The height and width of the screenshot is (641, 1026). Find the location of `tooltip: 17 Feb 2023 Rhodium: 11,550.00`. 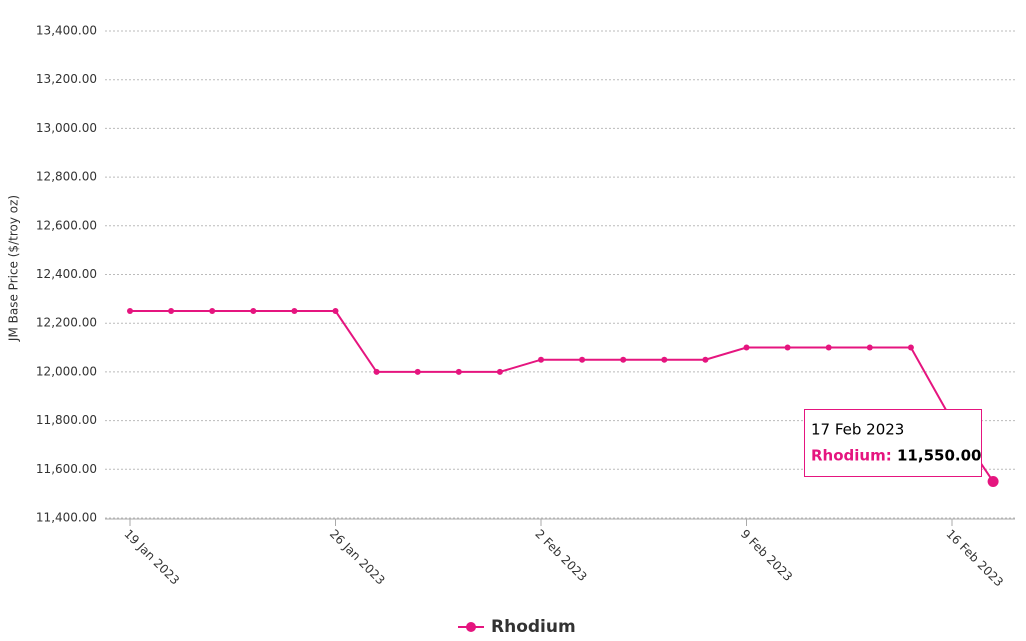

tooltip: 17 Feb 2023 Rhodium: 11,550.00 is located at coordinates (893, 443).